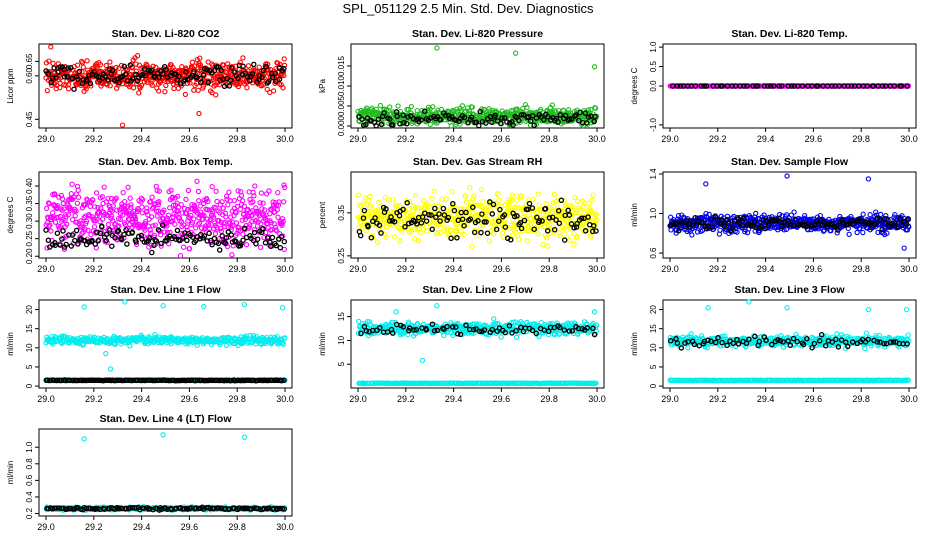 This screenshot has width=936, height=540. Describe the element at coordinates (29, 347) in the screenshot. I see `y-tick-label: 10` at that location.